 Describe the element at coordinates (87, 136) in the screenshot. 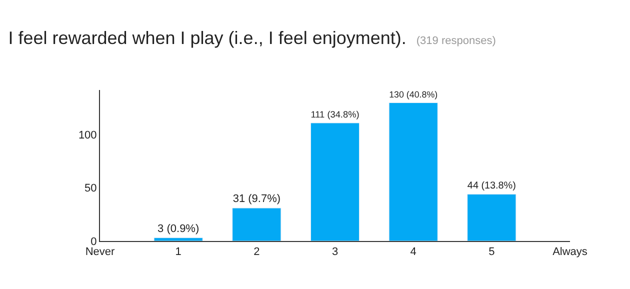

I see `y-tick-label: 100` at that location.